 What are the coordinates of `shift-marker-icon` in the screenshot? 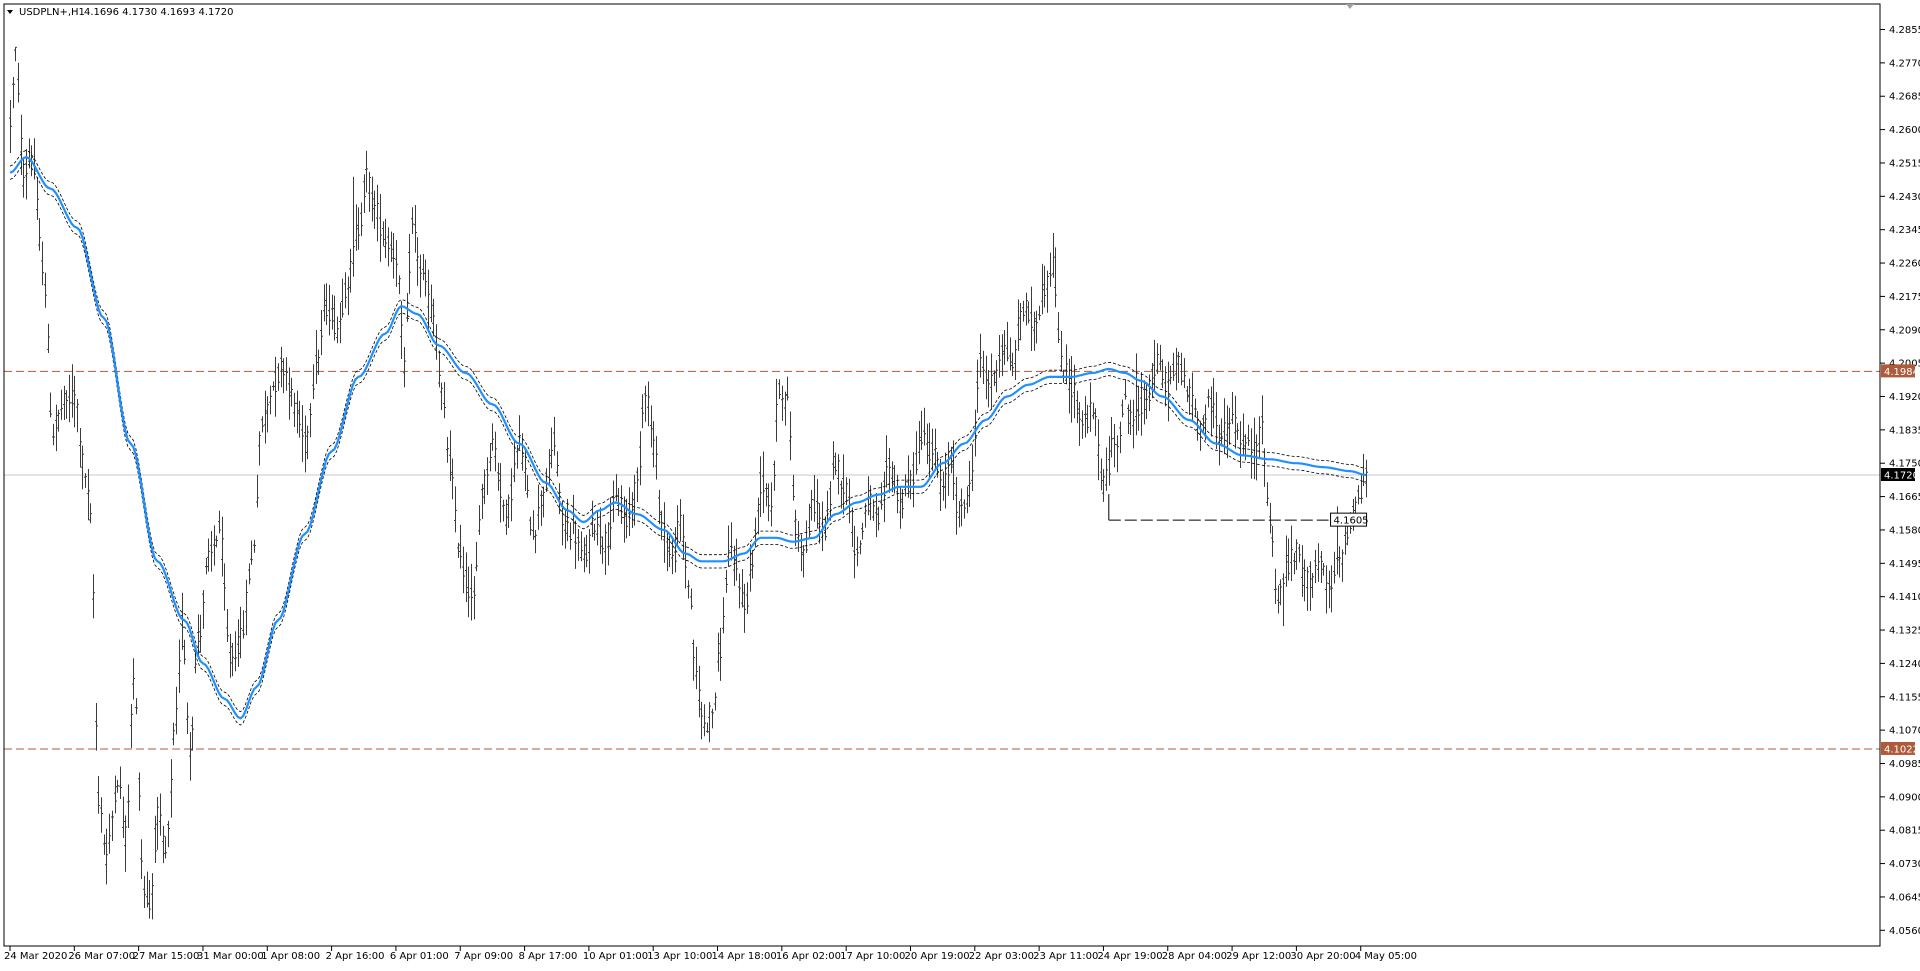 It's located at (1350, 6).